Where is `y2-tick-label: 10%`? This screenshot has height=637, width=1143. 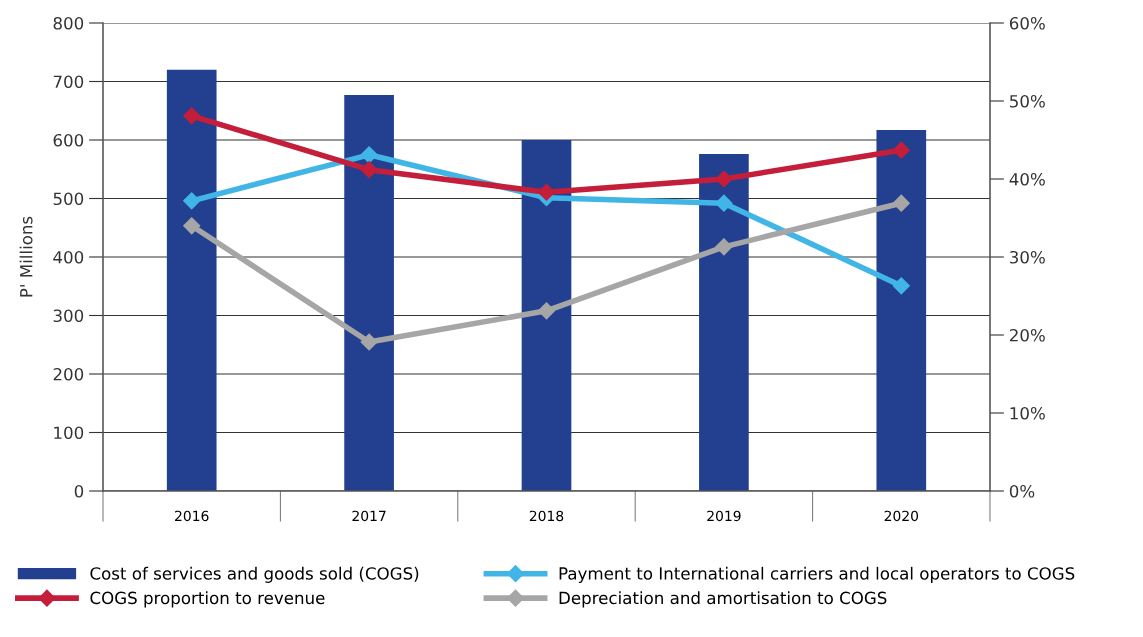 y2-tick-label: 10% is located at coordinates (1027, 413).